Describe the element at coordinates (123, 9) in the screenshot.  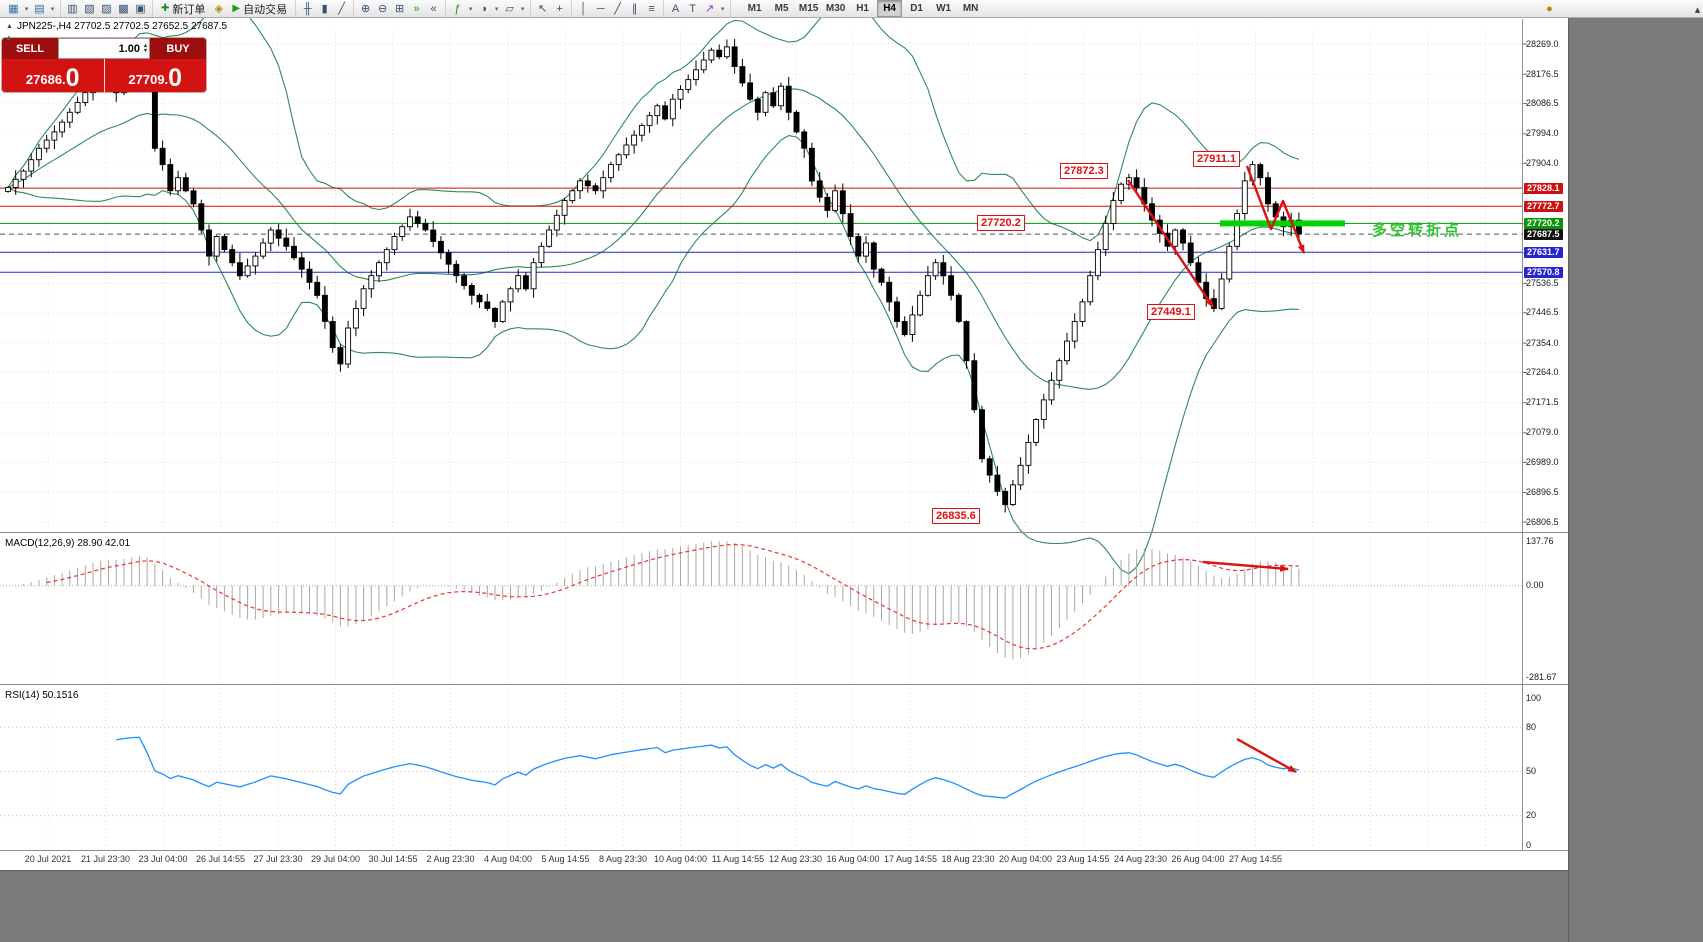
I see `terminal-icon: ▩` at that location.